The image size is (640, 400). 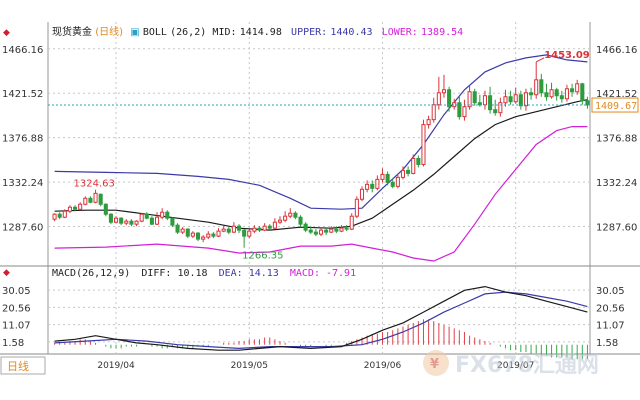 I want to click on price-tick-right: 1421.52, so click(x=616, y=94).